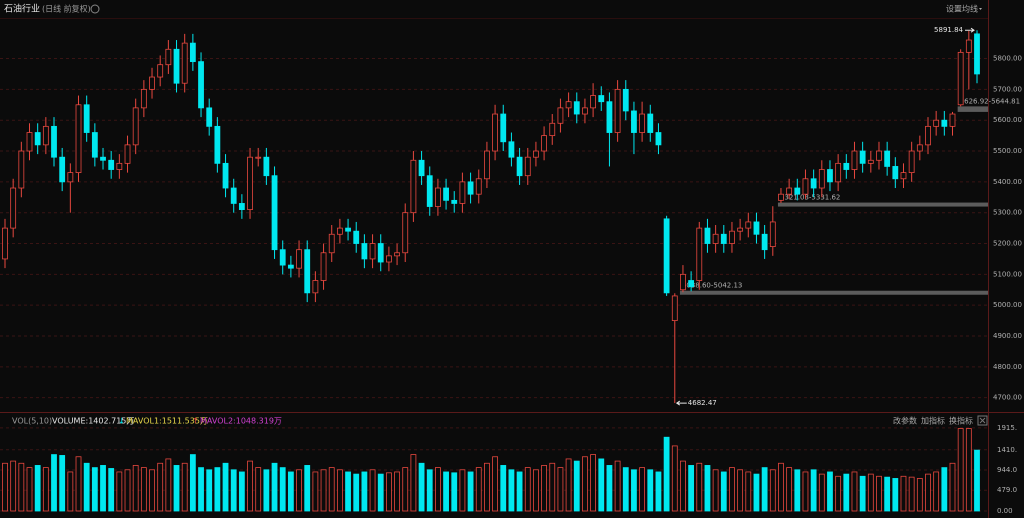 The image size is (1024, 518). What do you see at coordinates (32, 421) in the screenshot?
I see `volume-title: VOL(5,10)` at bounding box center [32, 421].